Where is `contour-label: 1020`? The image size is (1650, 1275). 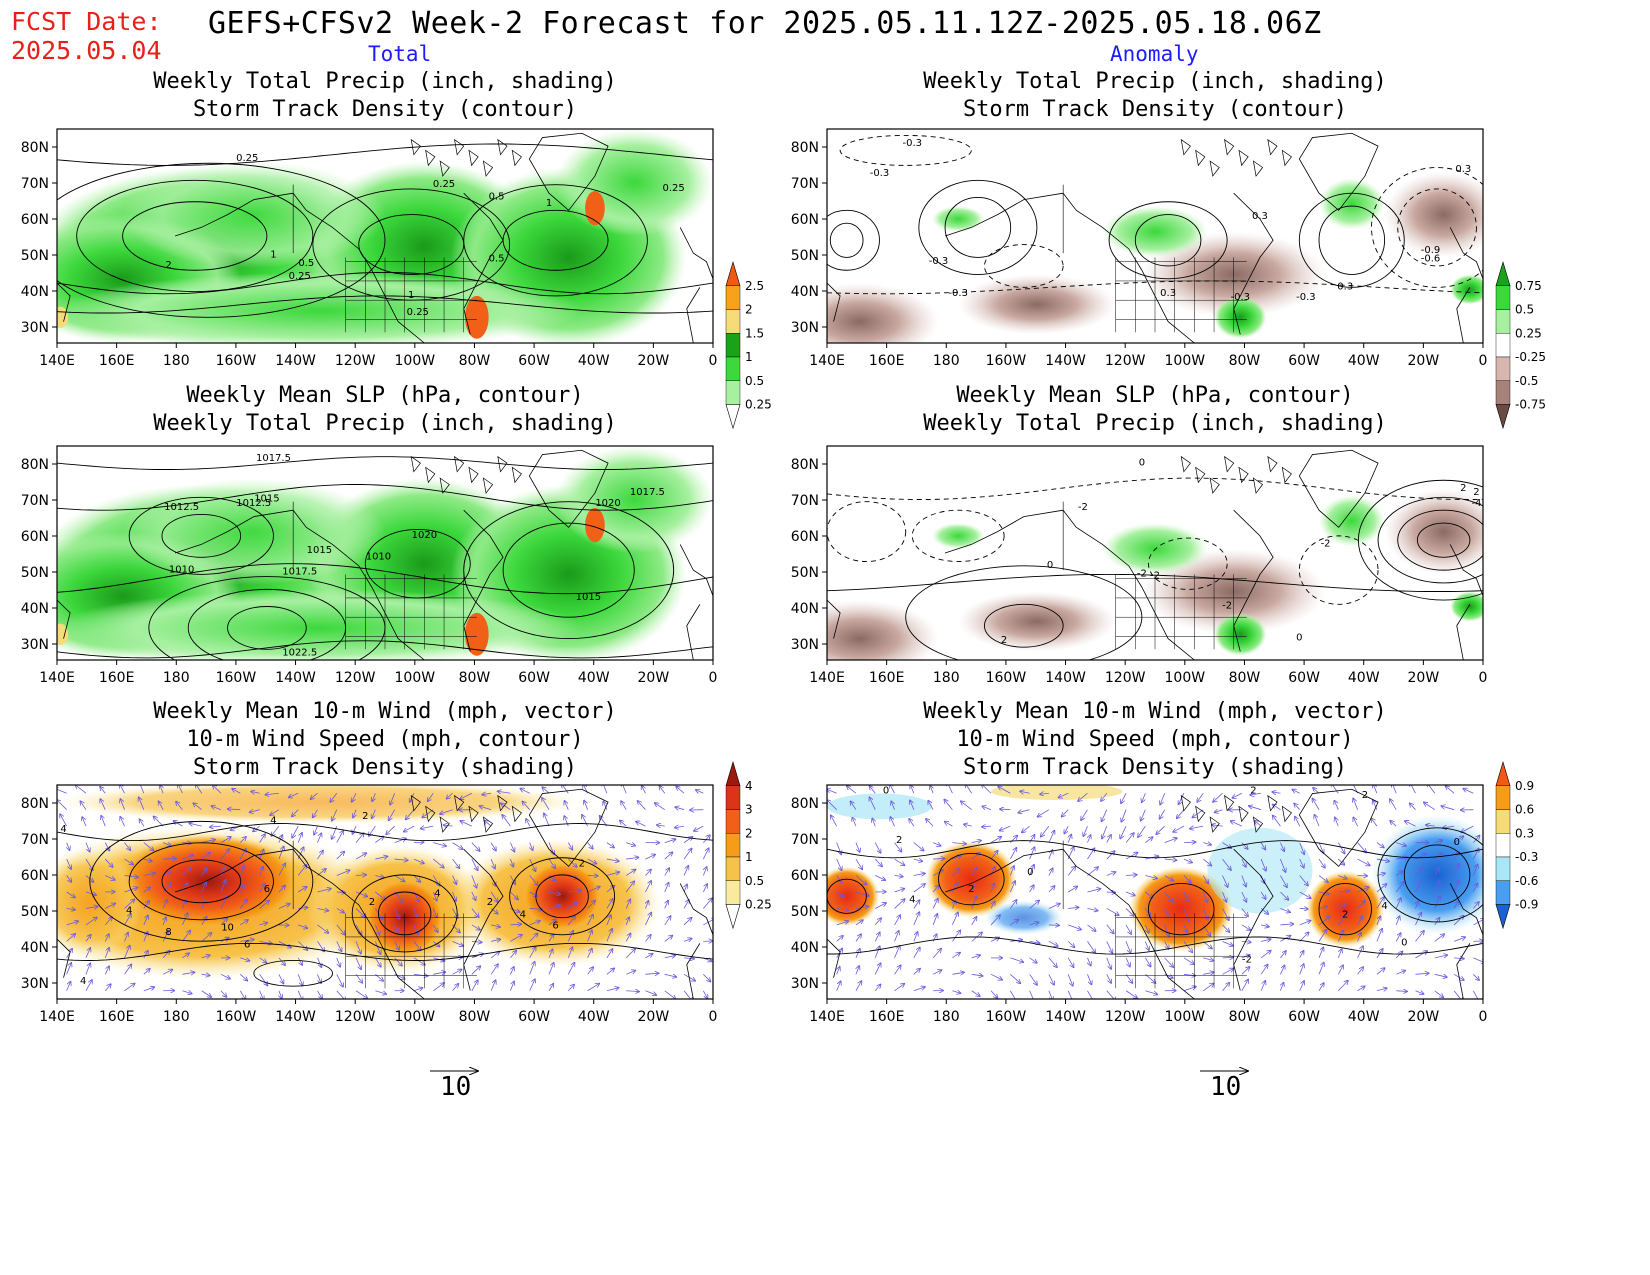
contour-label: 1020 is located at coordinates (424, 535).